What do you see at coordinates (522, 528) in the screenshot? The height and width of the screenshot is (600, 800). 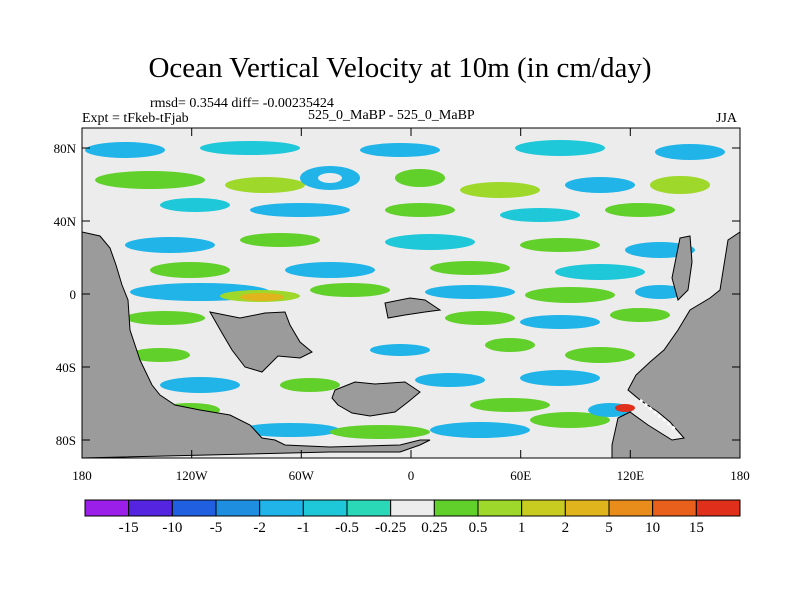 I see `colorbar-label: 1` at bounding box center [522, 528].